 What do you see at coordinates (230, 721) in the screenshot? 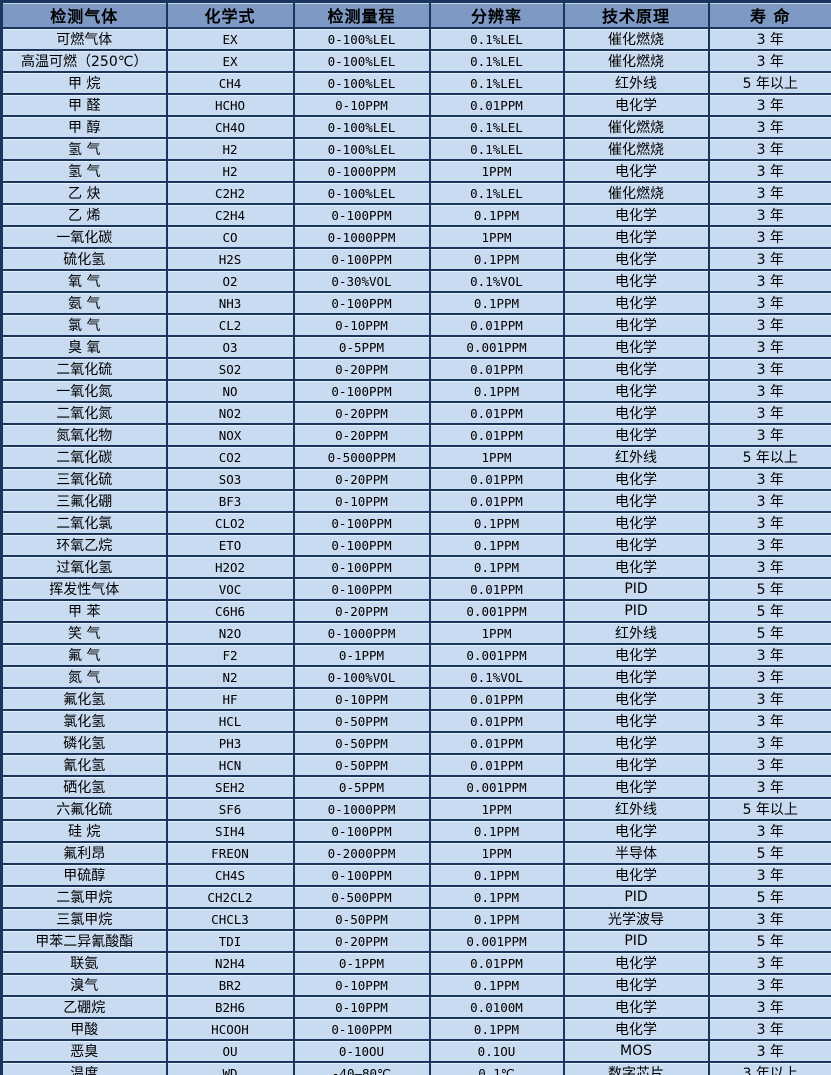
I see `cell-chemical-formula: HCL` at bounding box center [230, 721].